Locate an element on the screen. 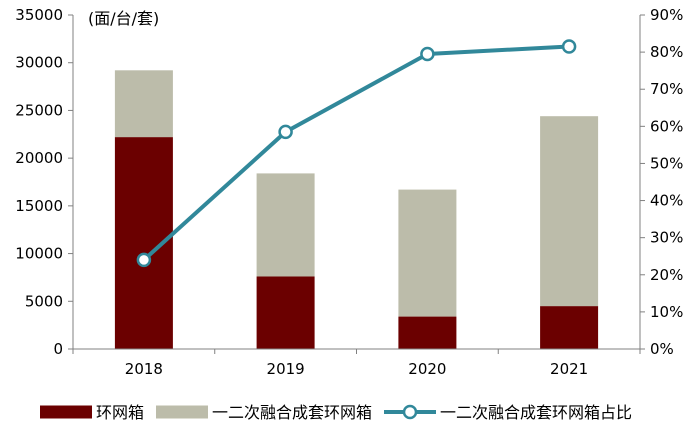 The image size is (700, 433). y-left-tick-label: 35000 is located at coordinates (39, 15).